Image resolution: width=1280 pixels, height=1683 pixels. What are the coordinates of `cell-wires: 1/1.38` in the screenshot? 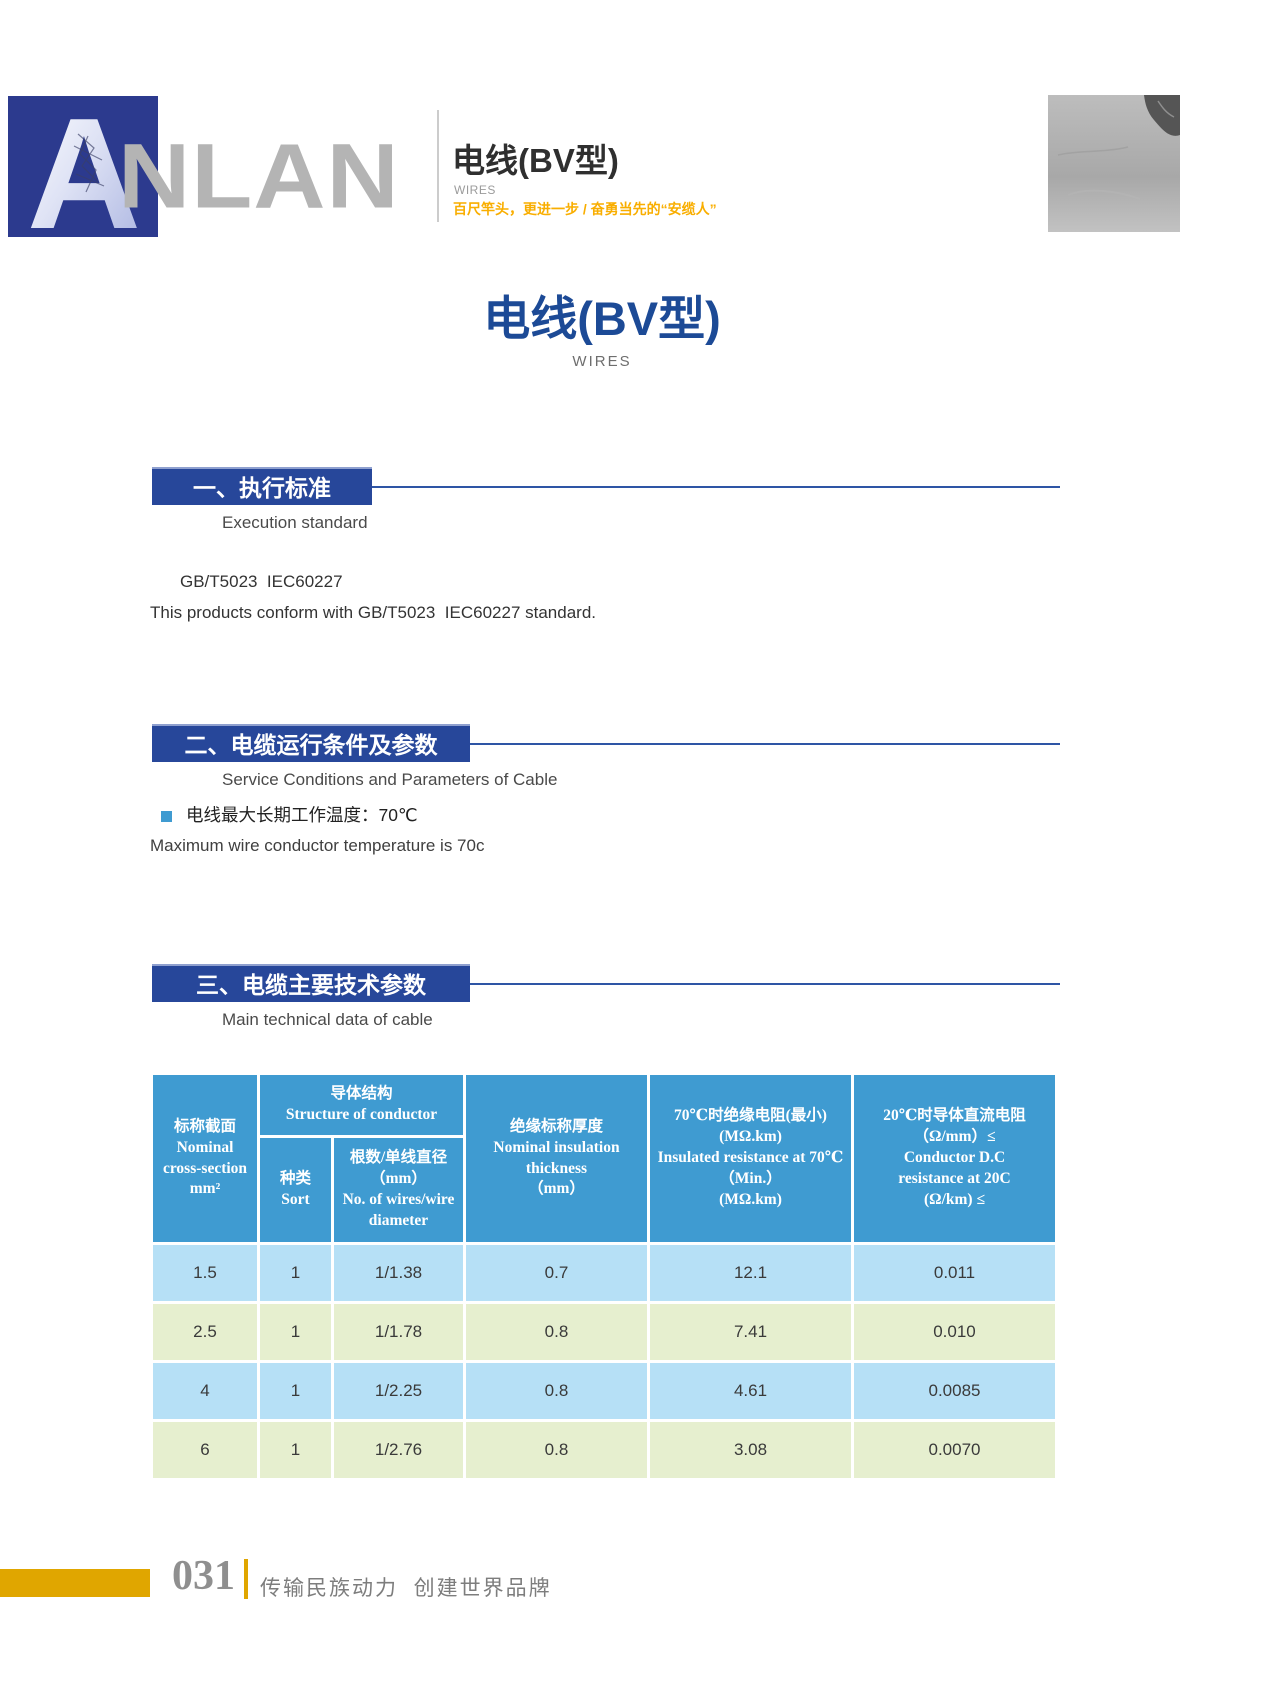 It's located at (398, 1273).